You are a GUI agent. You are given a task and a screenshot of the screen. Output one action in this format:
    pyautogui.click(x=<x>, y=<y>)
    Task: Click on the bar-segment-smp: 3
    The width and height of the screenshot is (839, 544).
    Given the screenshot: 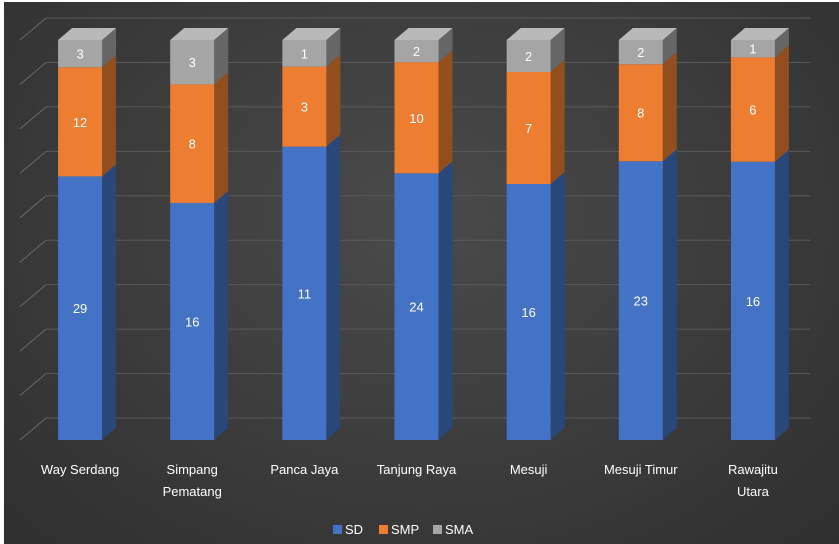 What is the action you would take?
    pyautogui.click(x=311, y=100)
    